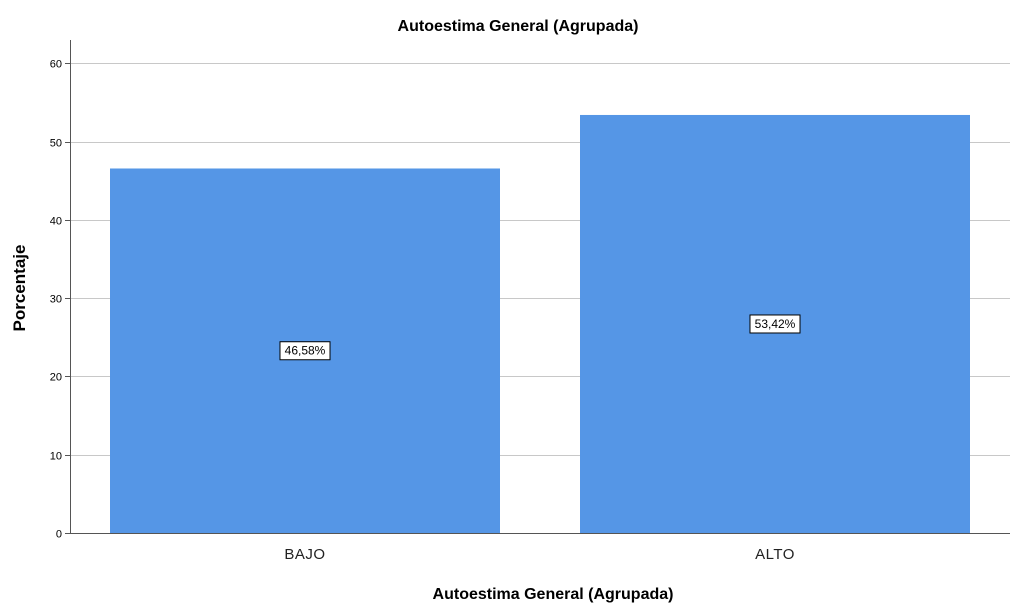  What do you see at coordinates (19, 288) in the screenshot?
I see `y-axis-label: Porcentaje` at bounding box center [19, 288].